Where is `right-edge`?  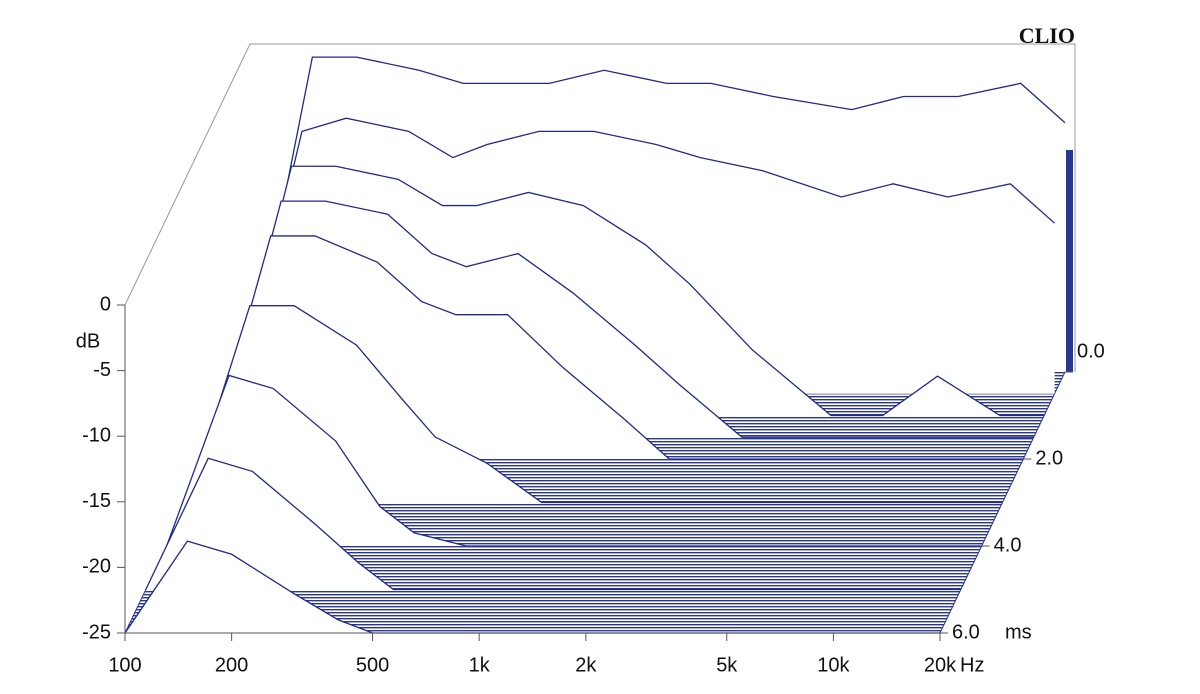
right-edge is located at coordinates (1069, 261).